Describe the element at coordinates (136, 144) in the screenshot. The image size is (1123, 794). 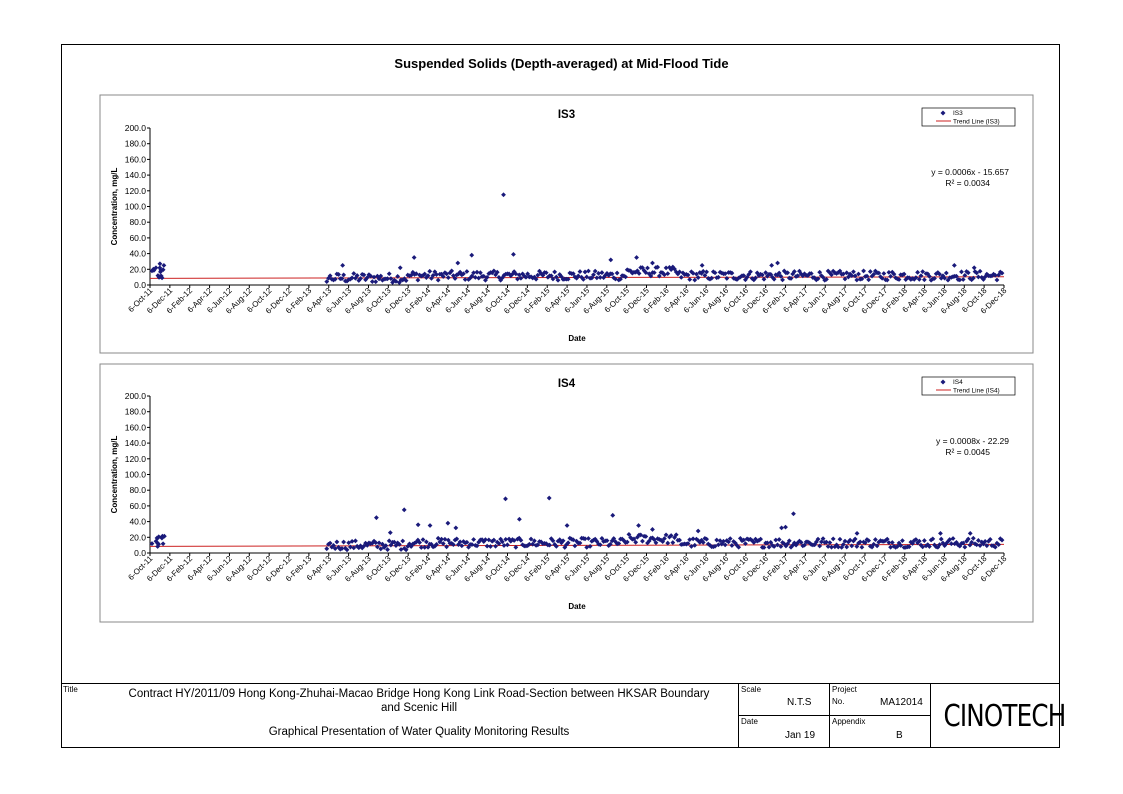
I see `chart1-y-tick-label: 180.0` at that location.